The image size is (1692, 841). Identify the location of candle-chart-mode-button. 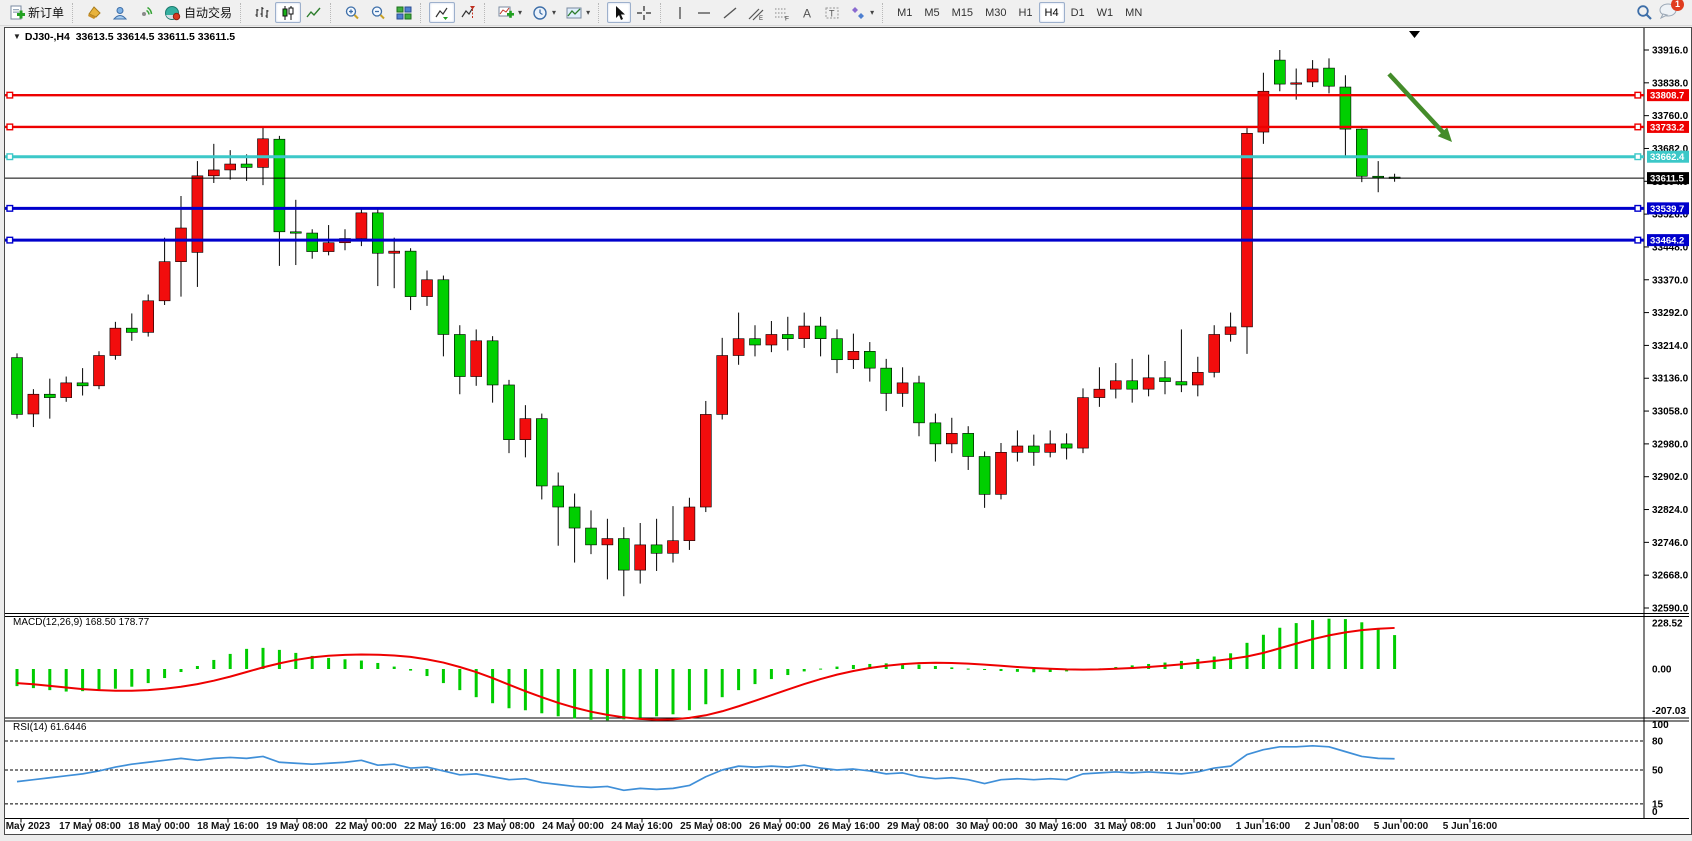
(288, 12).